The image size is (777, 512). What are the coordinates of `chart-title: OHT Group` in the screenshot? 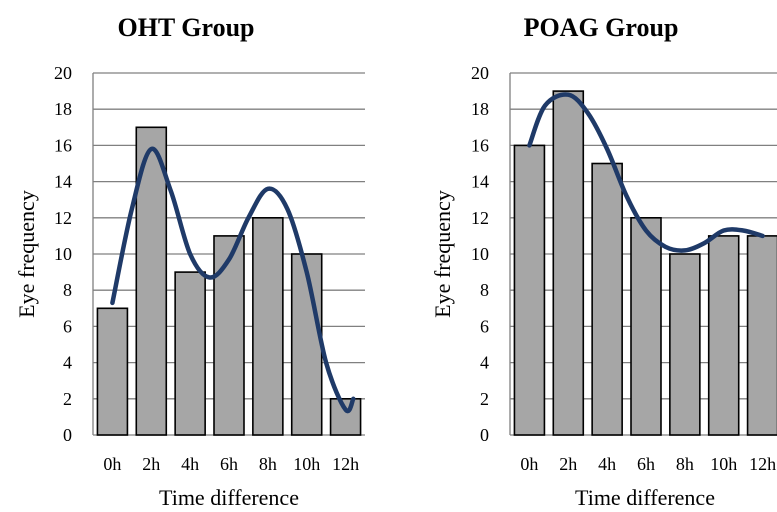 It's located at (185, 27).